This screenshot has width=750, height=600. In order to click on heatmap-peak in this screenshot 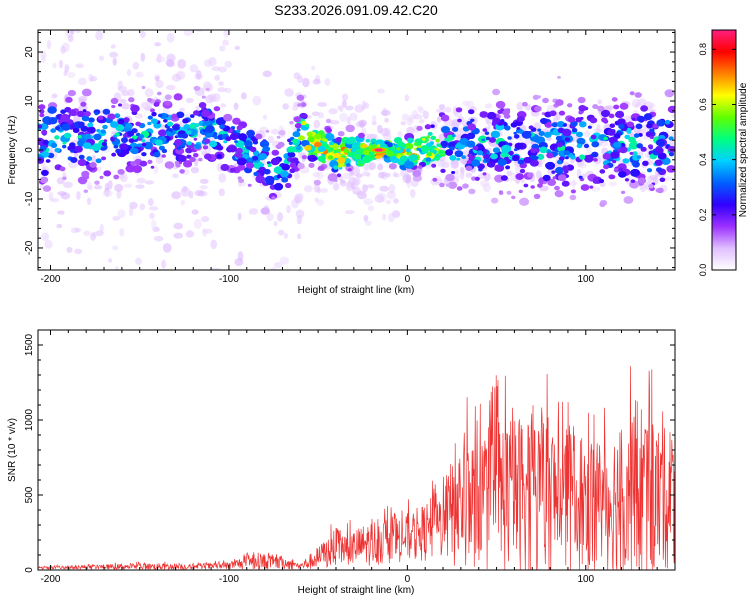, I will do `click(378, 150)`.